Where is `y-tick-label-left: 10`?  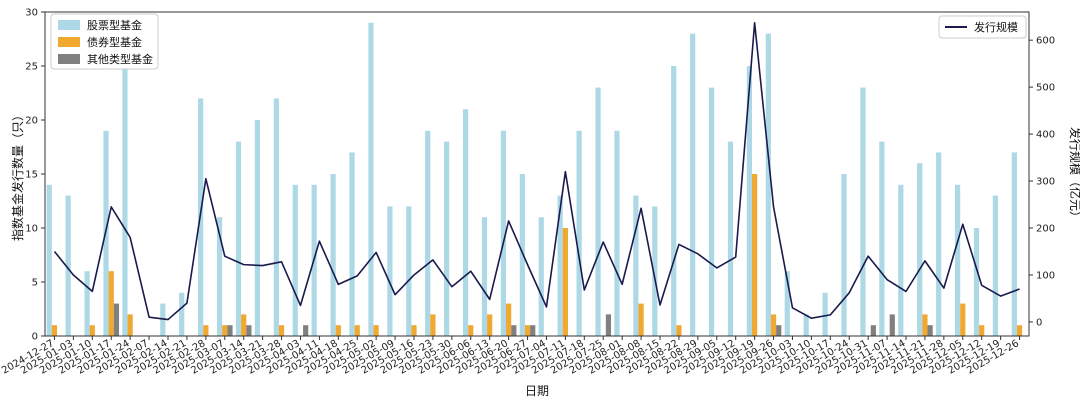 y-tick-label-left: 10 is located at coordinates (31, 229).